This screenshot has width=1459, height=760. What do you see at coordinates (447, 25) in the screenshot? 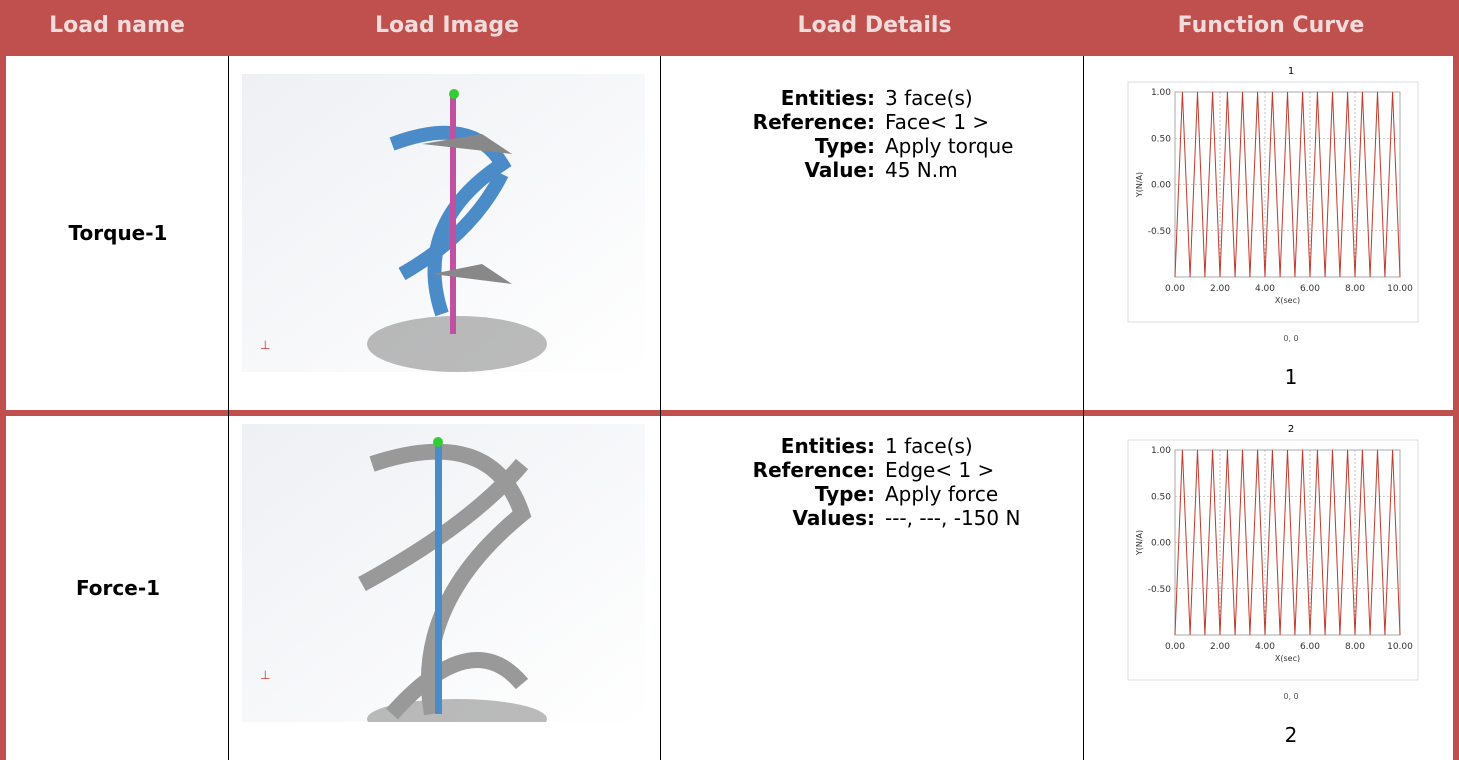
I see `header-cell: Load Image` at bounding box center [447, 25].